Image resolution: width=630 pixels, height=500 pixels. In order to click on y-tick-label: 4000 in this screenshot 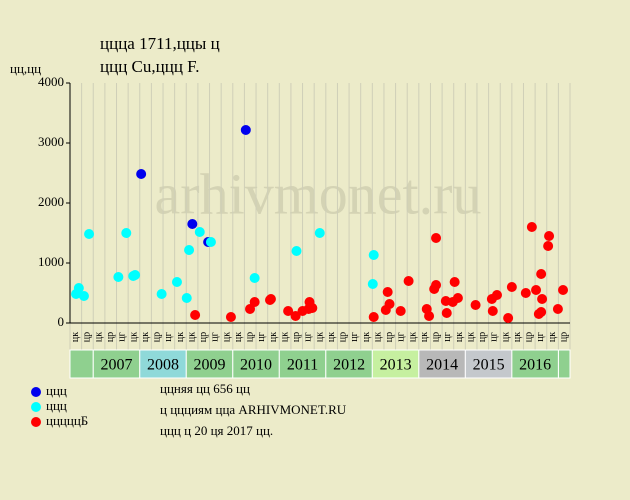, I will do `click(51, 81)`.